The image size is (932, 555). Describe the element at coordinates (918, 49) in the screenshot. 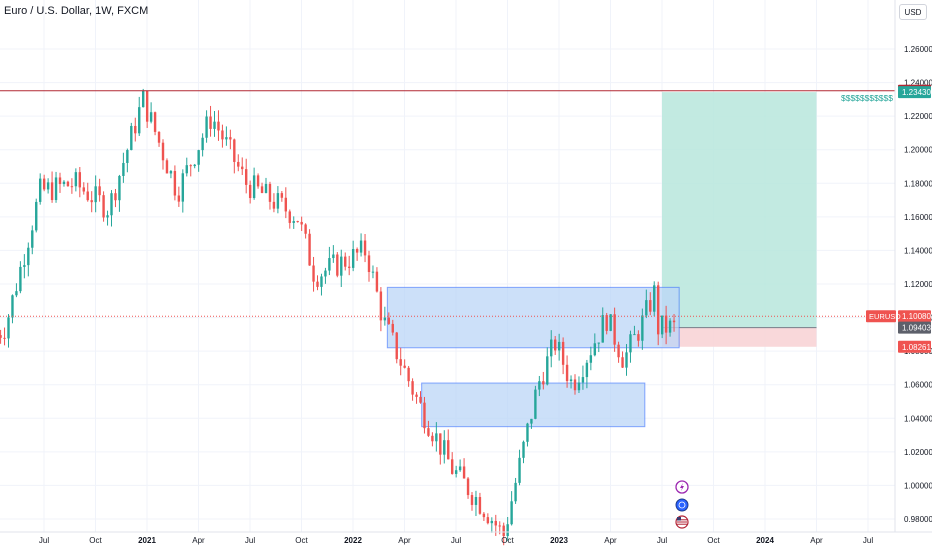

I see `price-tick-label: 1.26000` at that location.